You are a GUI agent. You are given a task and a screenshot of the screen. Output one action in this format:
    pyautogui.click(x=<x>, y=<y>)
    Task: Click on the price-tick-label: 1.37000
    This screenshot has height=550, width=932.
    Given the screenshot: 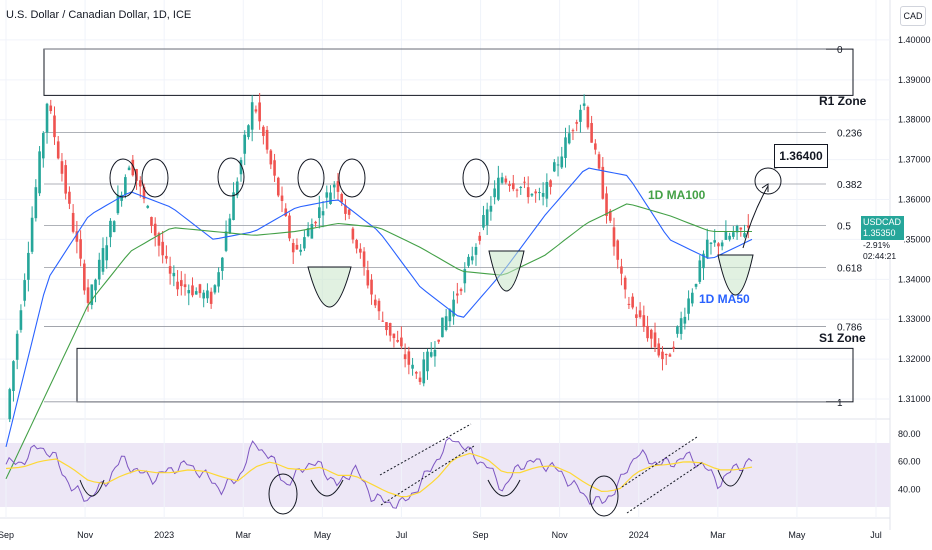 What is the action you would take?
    pyautogui.click(x=914, y=160)
    